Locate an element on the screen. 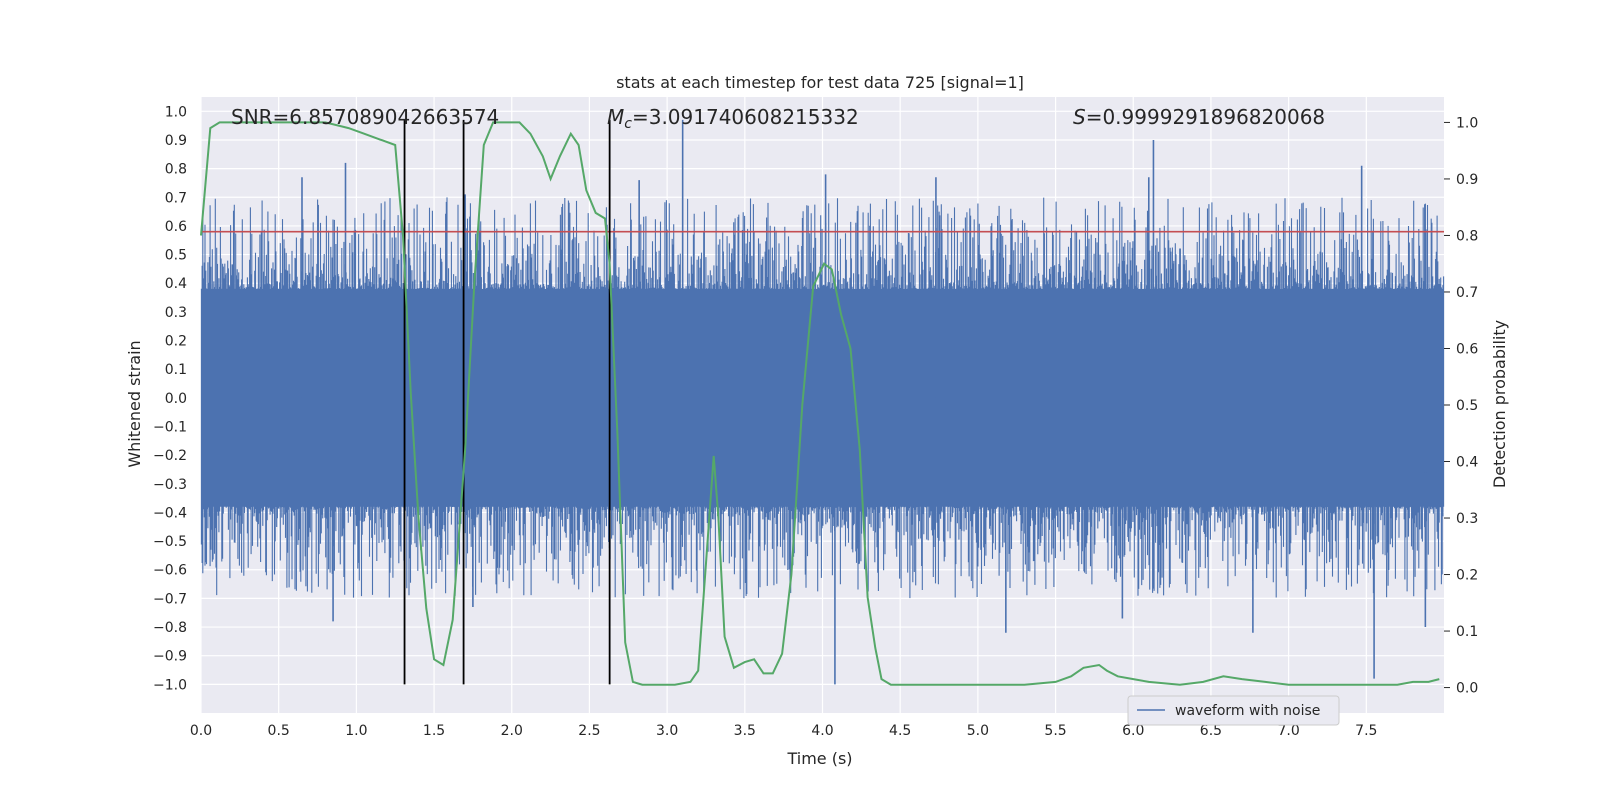 The image size is (1600, 800). y-right-tick-label: 0.0 is located at coordinates (1467, 689).